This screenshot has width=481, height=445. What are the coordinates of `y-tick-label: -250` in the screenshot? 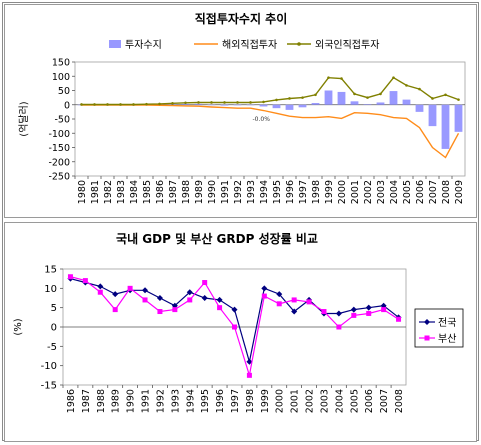 It's located at (59, 177).